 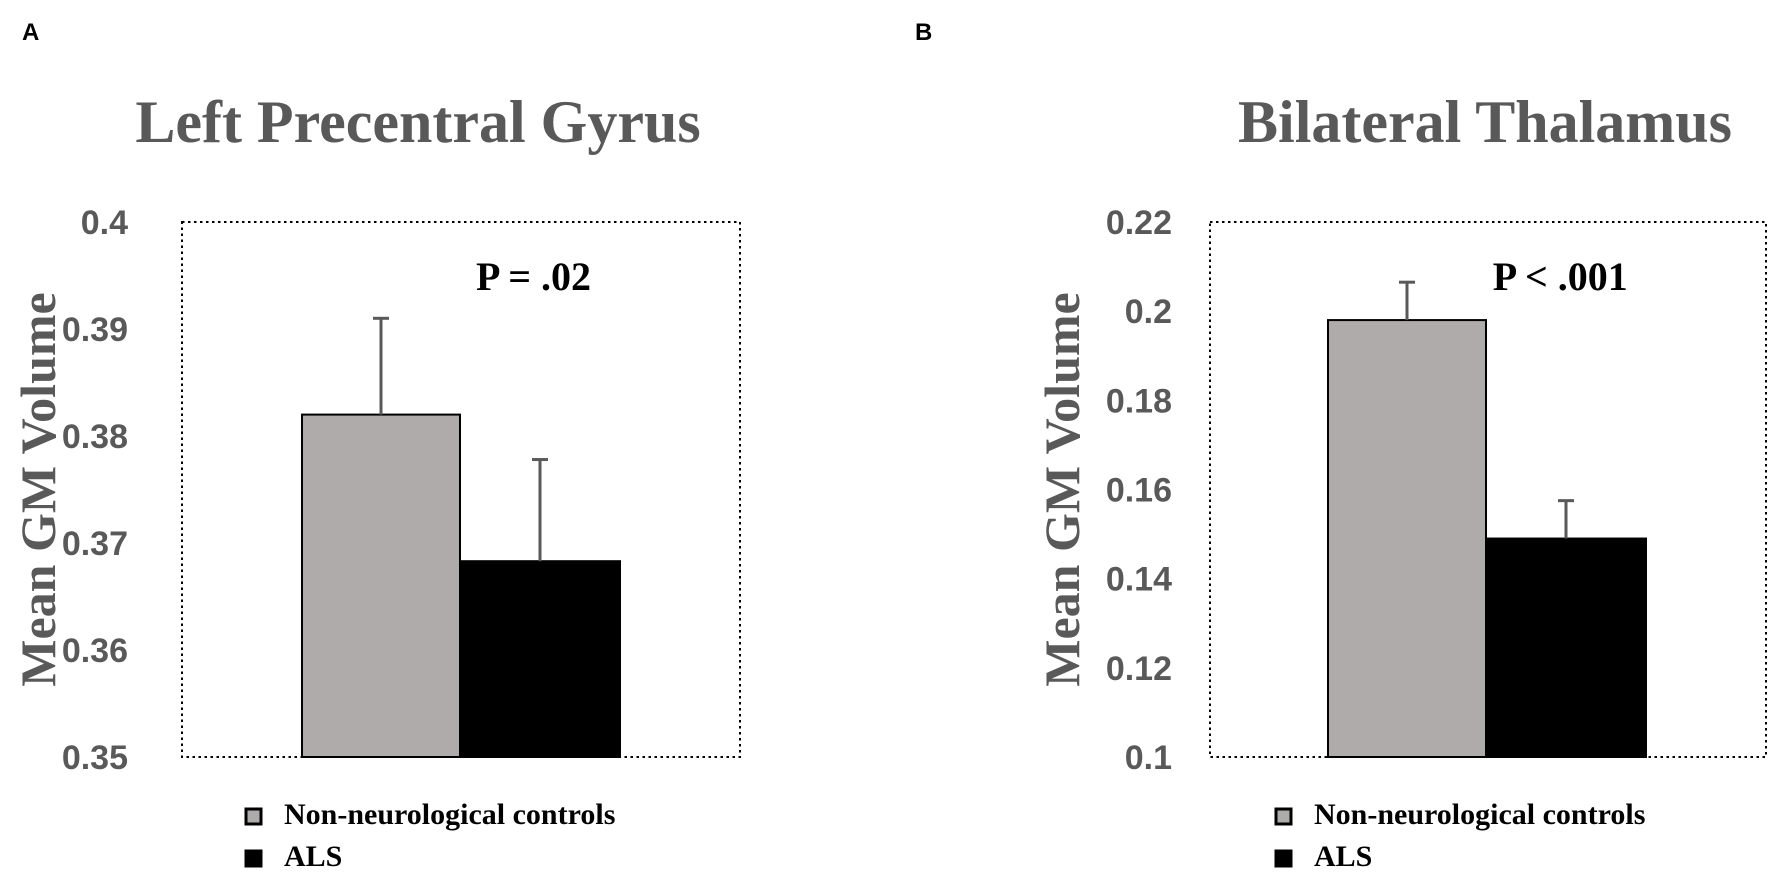 I want to click on y-tick-label: 0.37, so click(x=95, y=544).